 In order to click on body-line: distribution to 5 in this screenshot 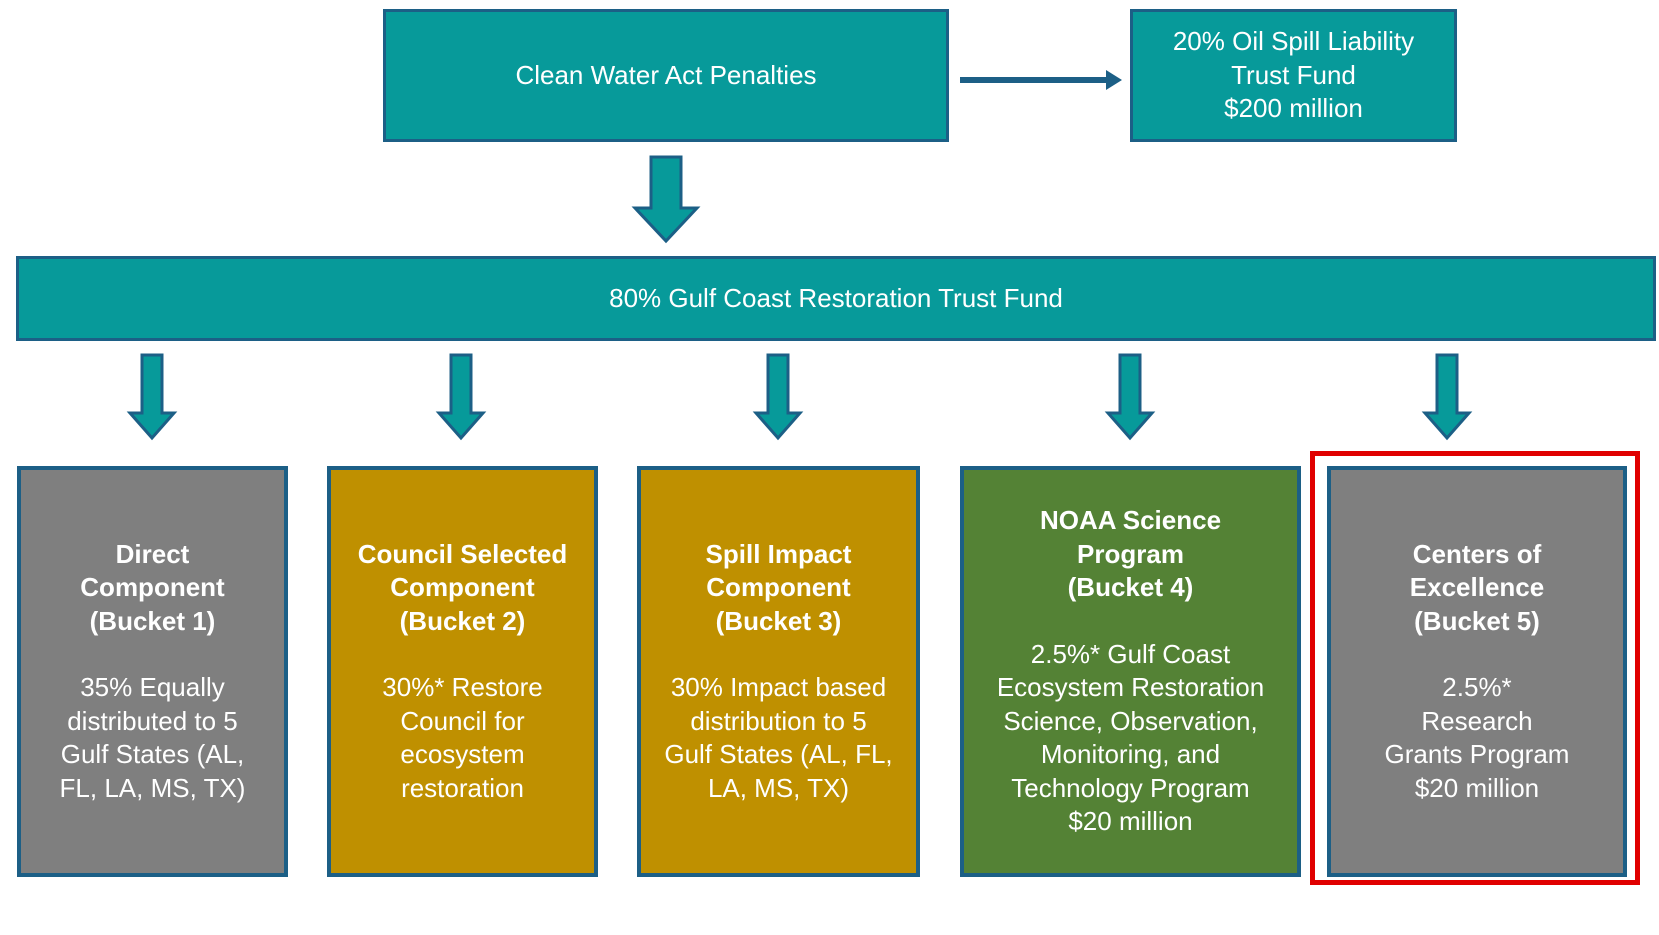, I will do `click(778, 720)`.